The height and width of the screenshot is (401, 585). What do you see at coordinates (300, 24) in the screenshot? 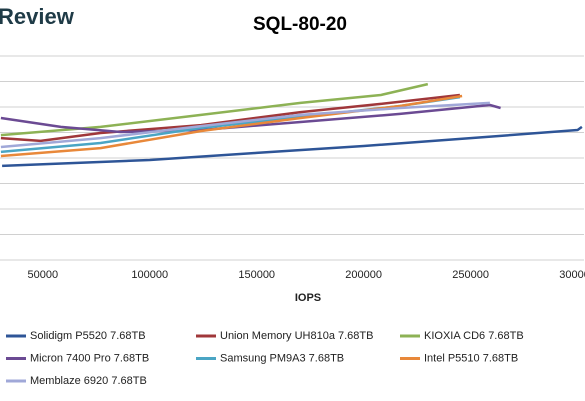
I see `chart-title: SQL-80-20` at bounding box center [300, 24].